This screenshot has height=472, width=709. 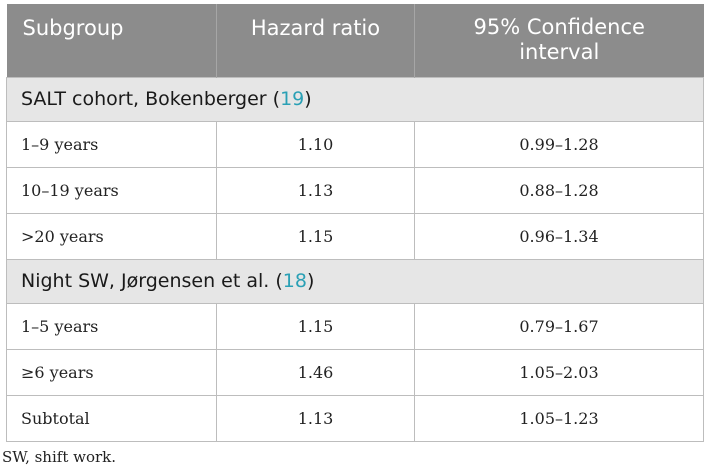 What do you see at coordinates (111, 236) in the screenshot?
I see `subgroup-cell: >20 years` at bounding box center [111, 236].